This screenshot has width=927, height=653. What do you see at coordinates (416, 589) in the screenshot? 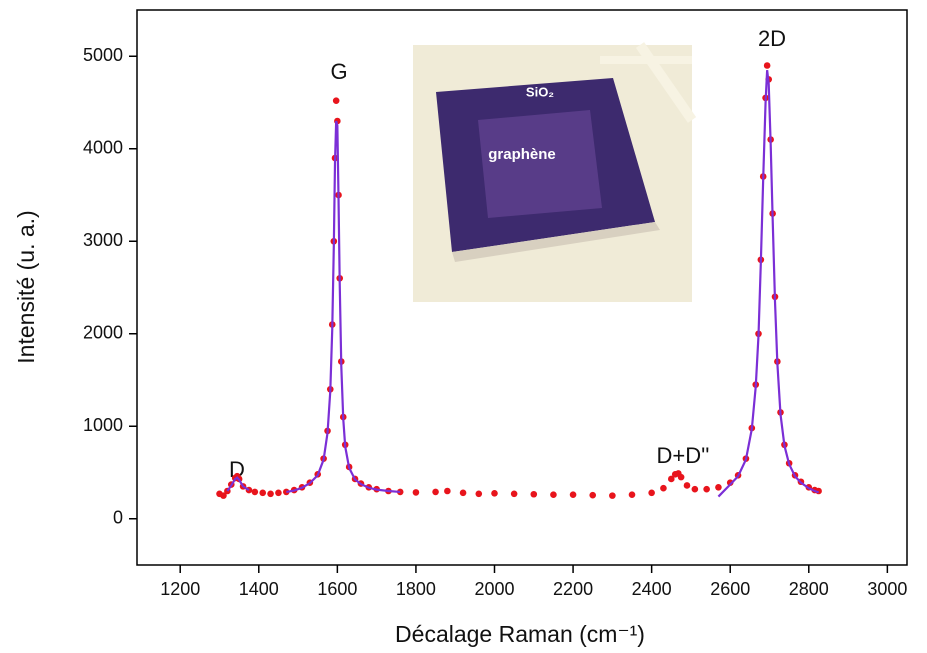
I see `x-tick-label: 1800` at bounding box center [416, 589].